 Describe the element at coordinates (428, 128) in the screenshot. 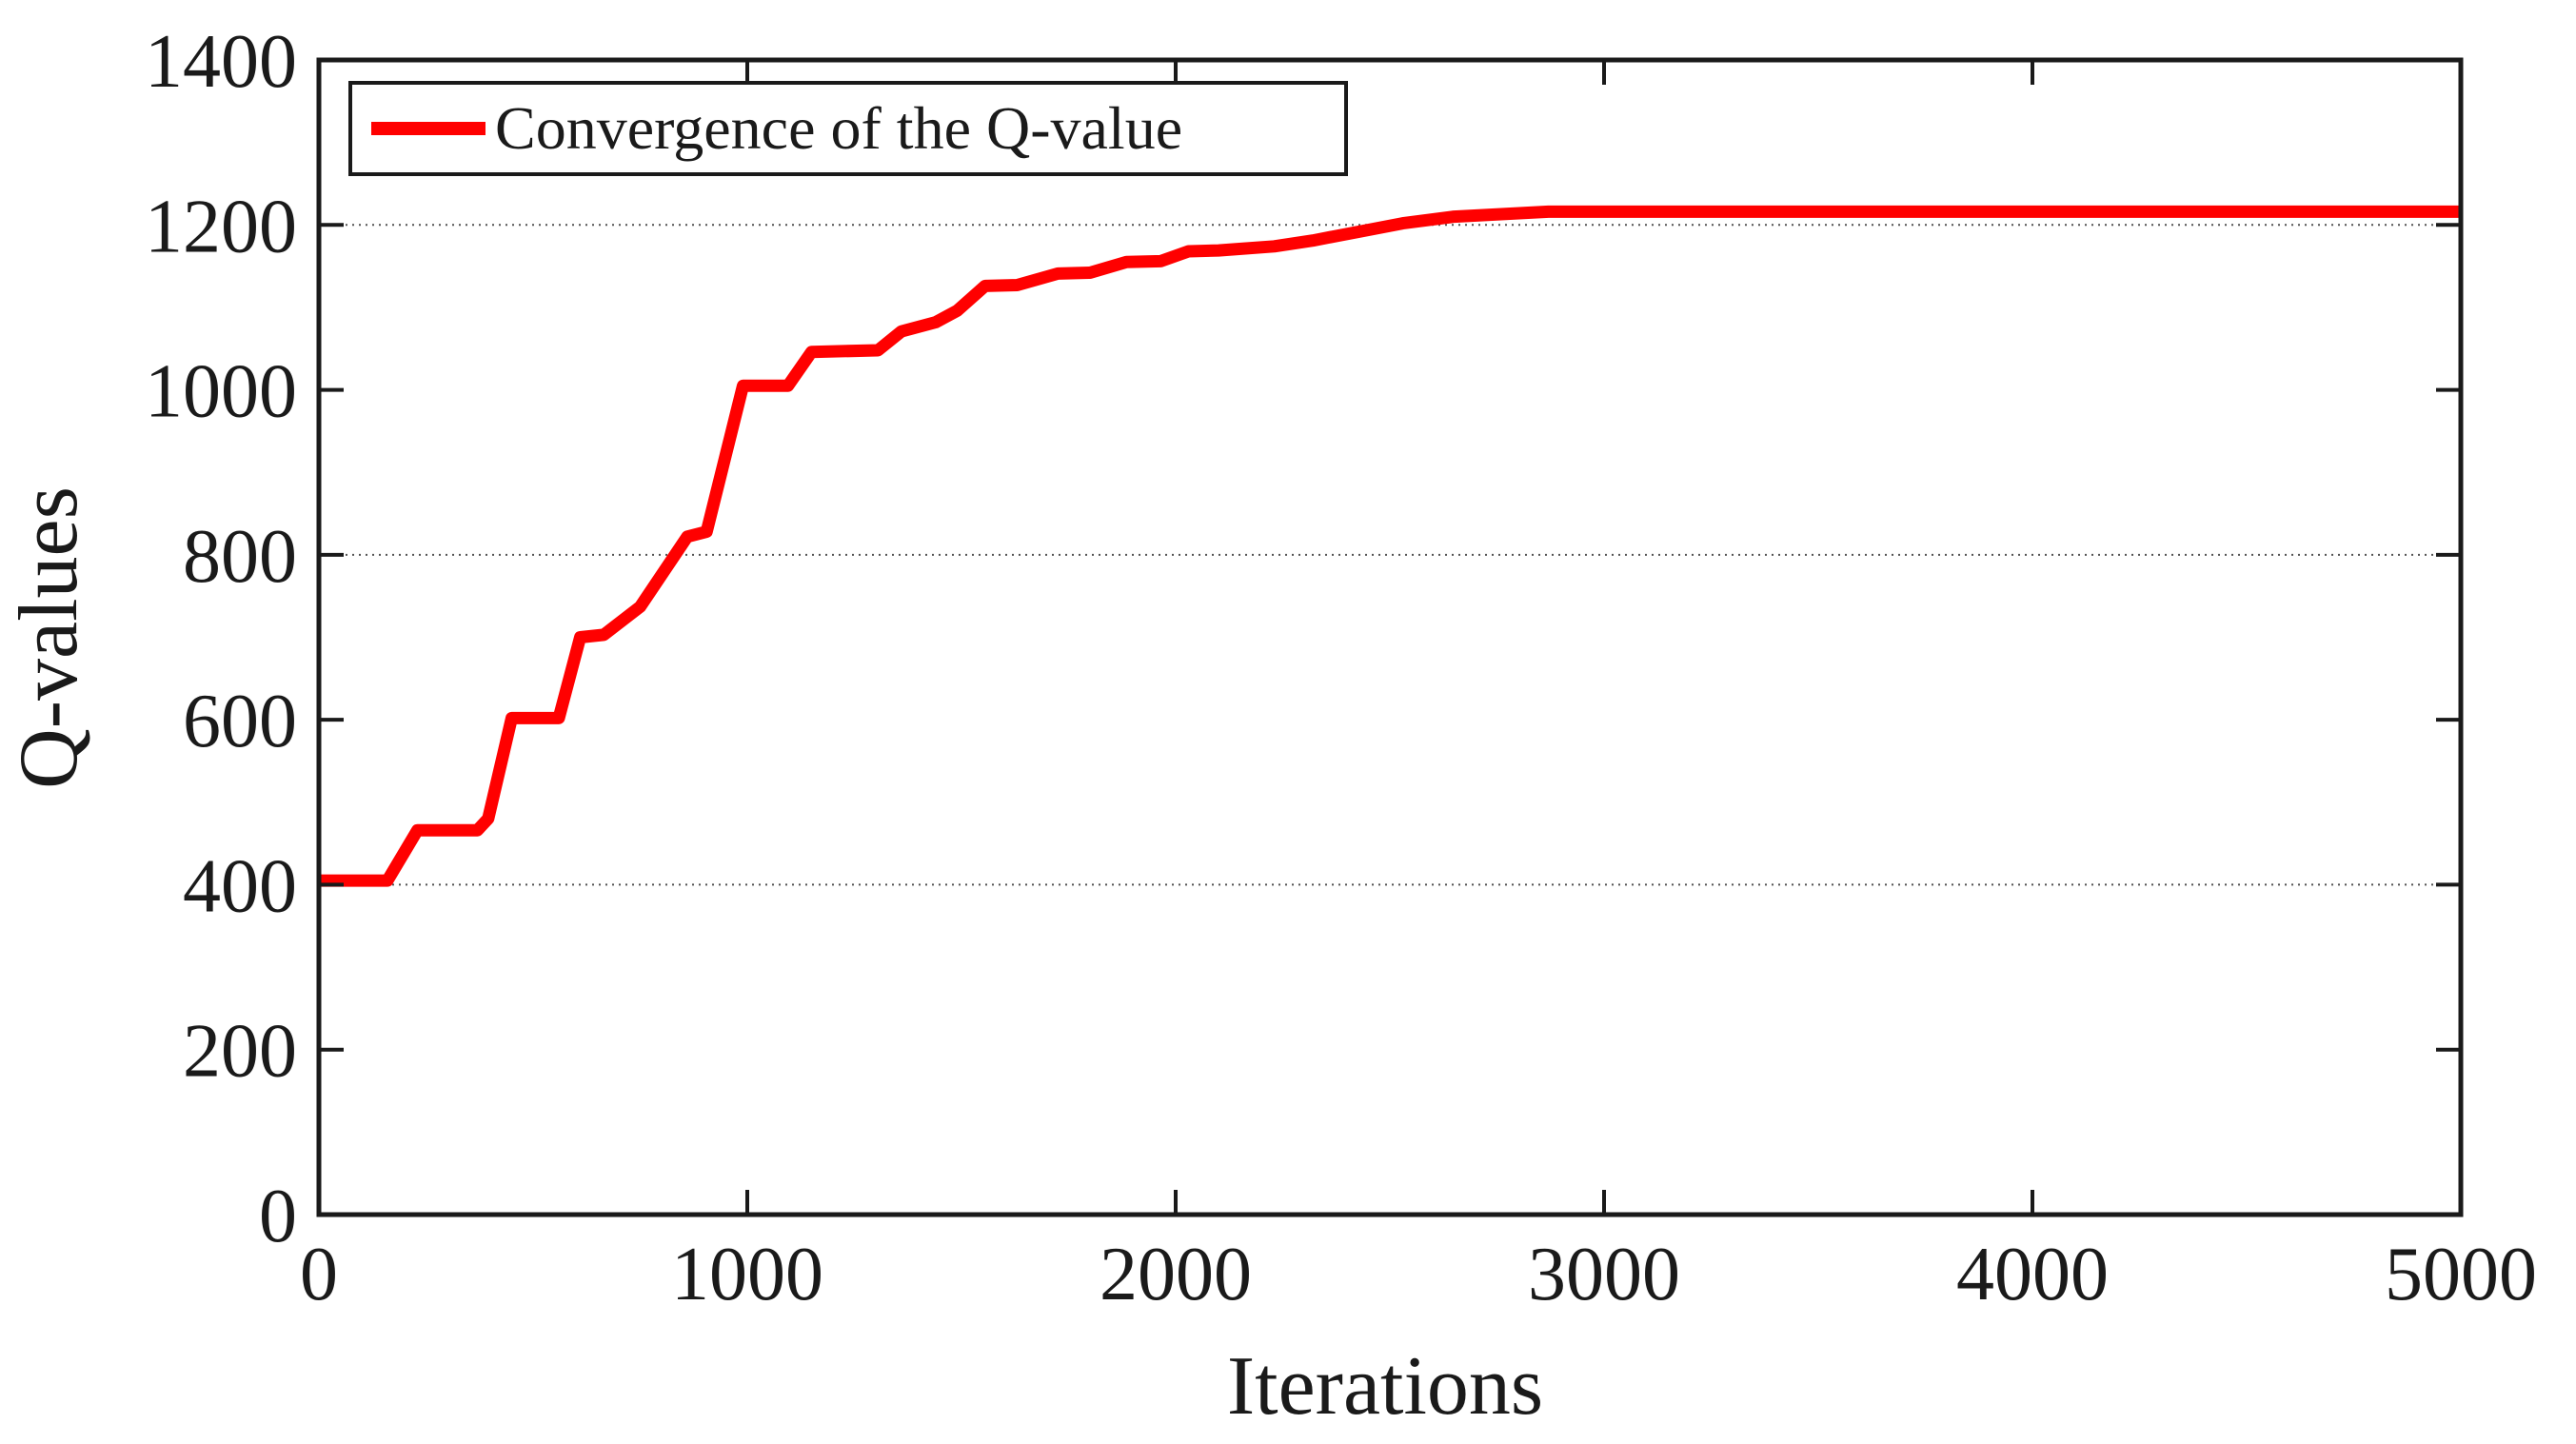

I see `legend-line-swatch` at that location.